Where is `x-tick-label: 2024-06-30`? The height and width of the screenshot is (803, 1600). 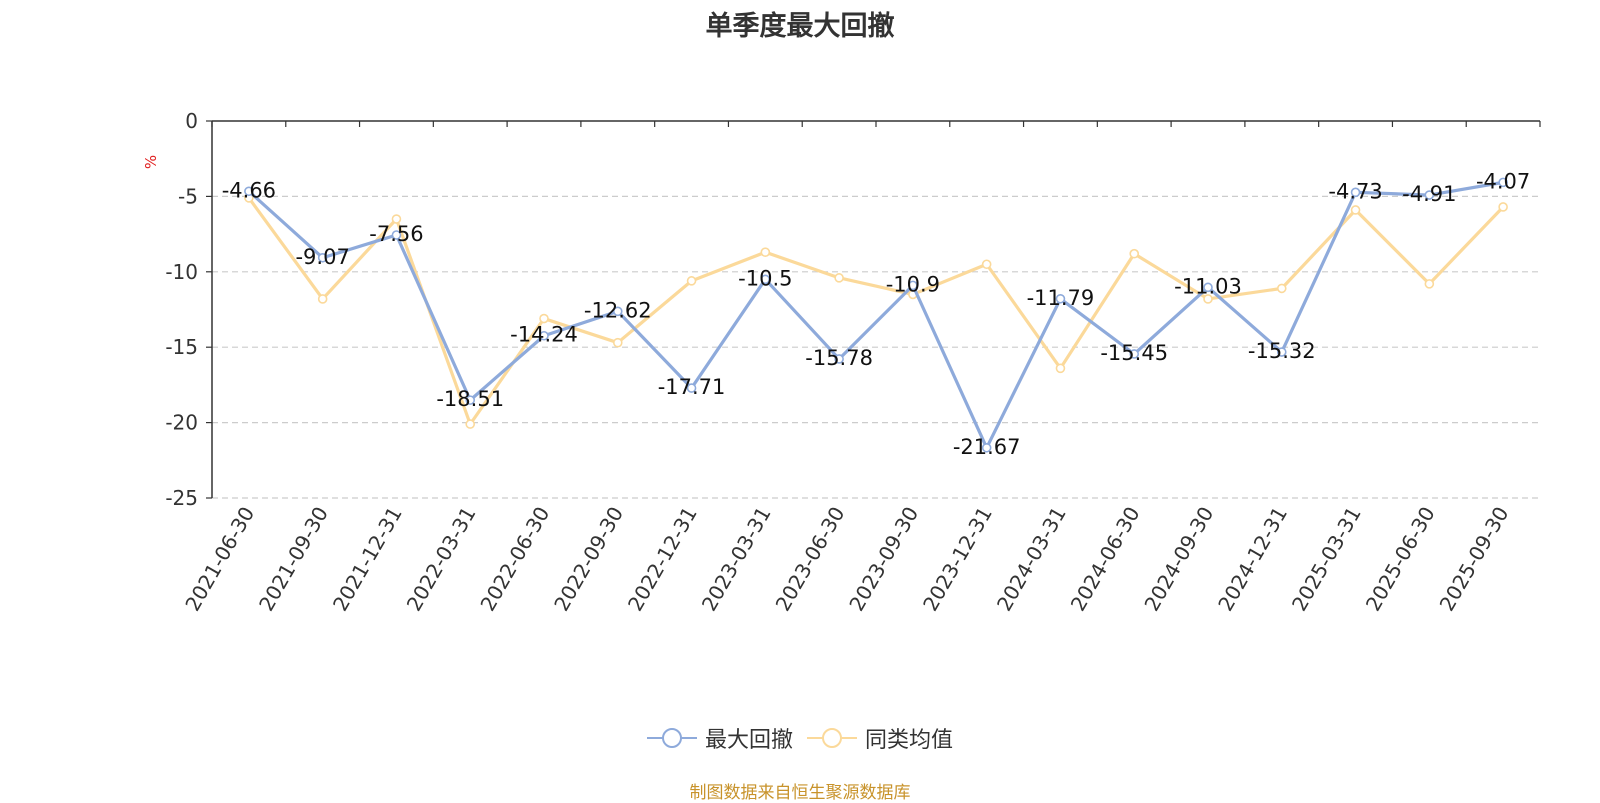 x-tick-label: 2024-06-30 is located at coordinates (1105, 559).